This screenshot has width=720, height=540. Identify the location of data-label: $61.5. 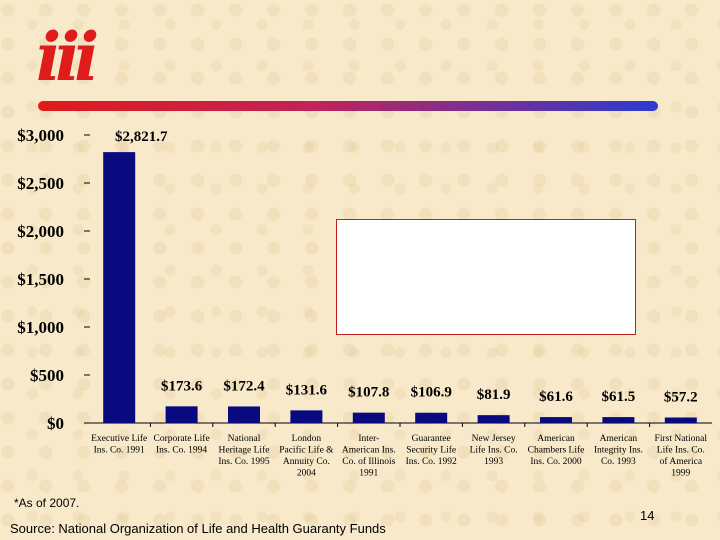
(619, 397).